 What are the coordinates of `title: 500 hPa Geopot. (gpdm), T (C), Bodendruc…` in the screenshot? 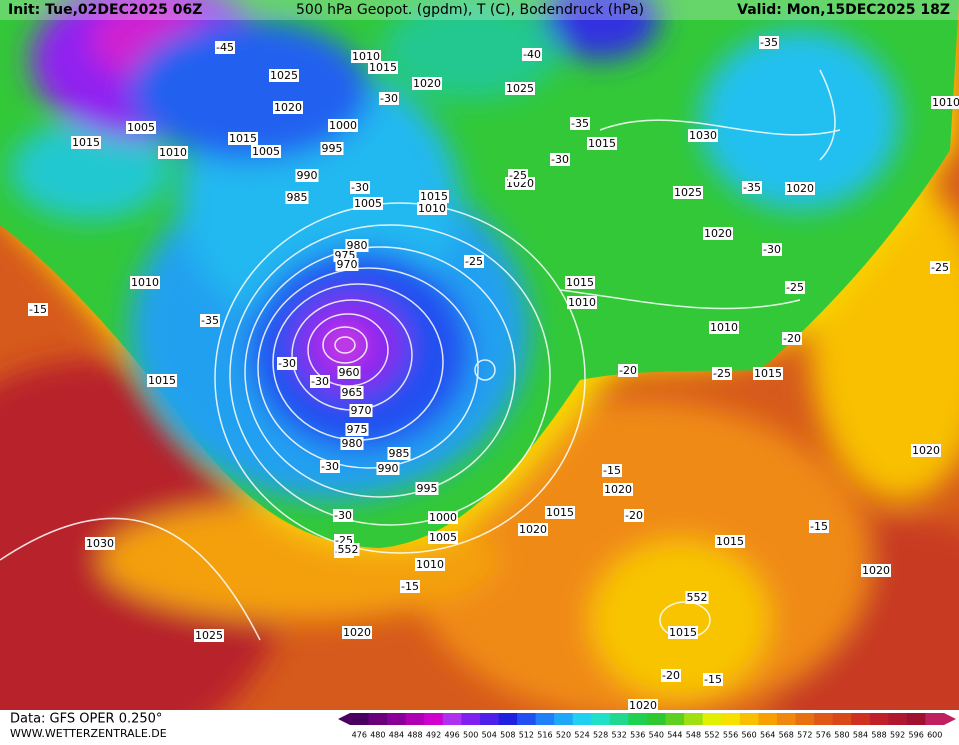 It's located at (470, 10).